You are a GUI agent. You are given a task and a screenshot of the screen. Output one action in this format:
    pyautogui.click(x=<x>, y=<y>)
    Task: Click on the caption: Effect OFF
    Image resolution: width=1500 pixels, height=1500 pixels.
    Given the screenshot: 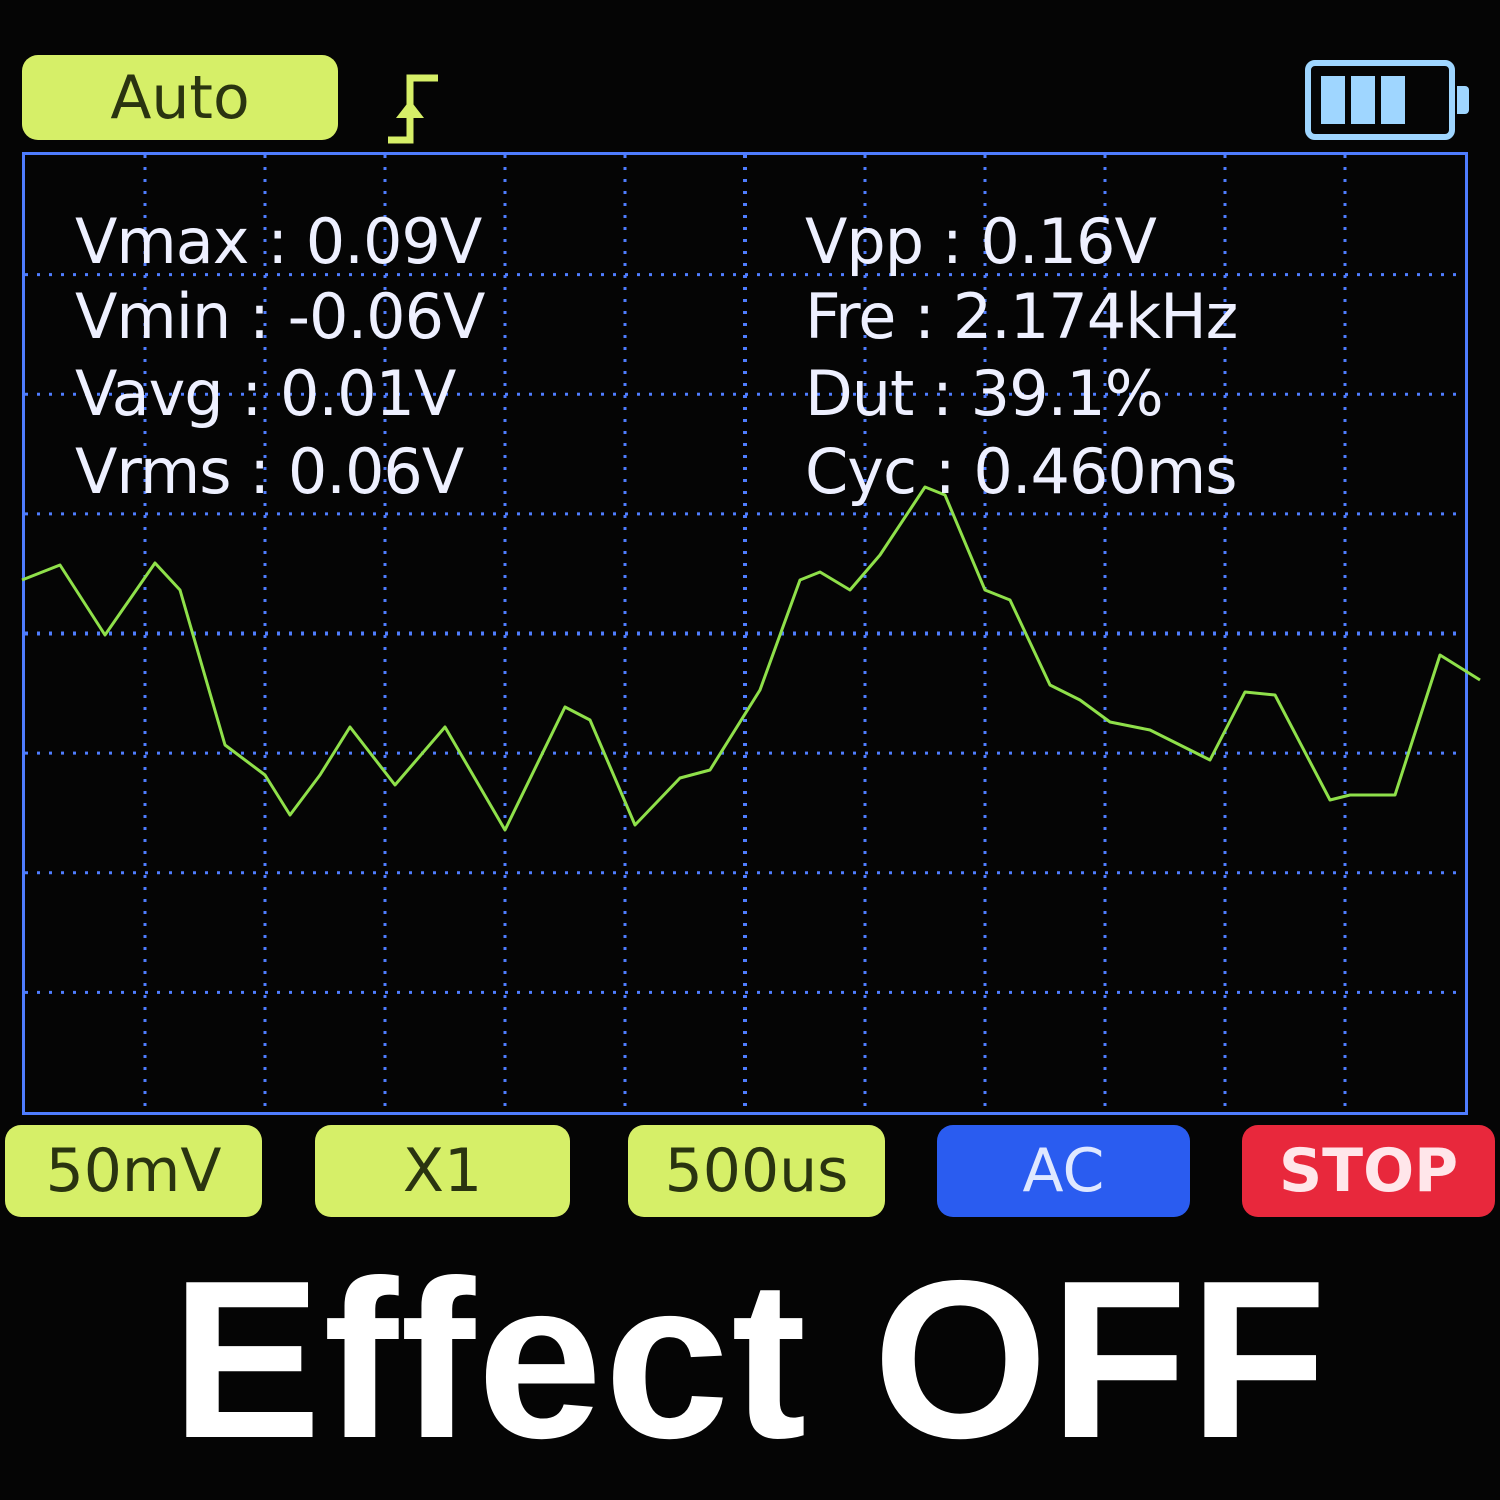 What is the action you would take?
    pyautogui.click(x=750, y=1359)
    